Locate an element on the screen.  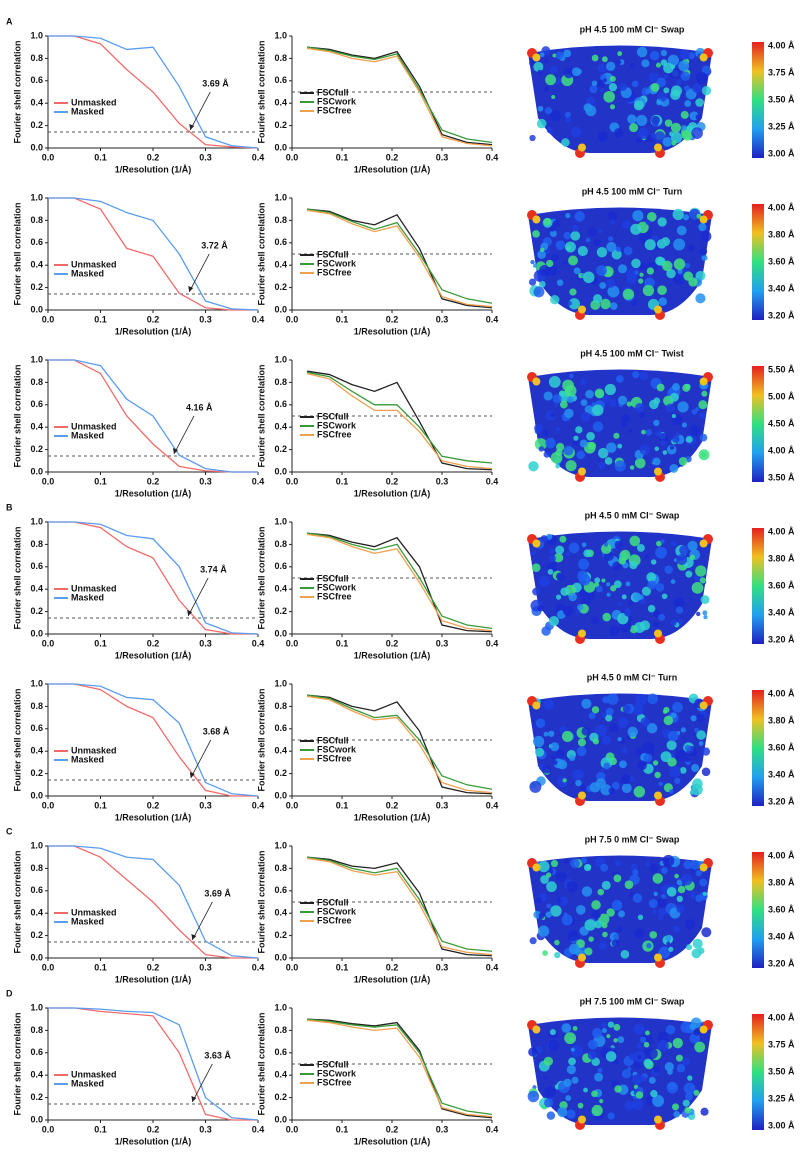
colorbar-label: 5.50 Å is located at coordinates (781, 369).